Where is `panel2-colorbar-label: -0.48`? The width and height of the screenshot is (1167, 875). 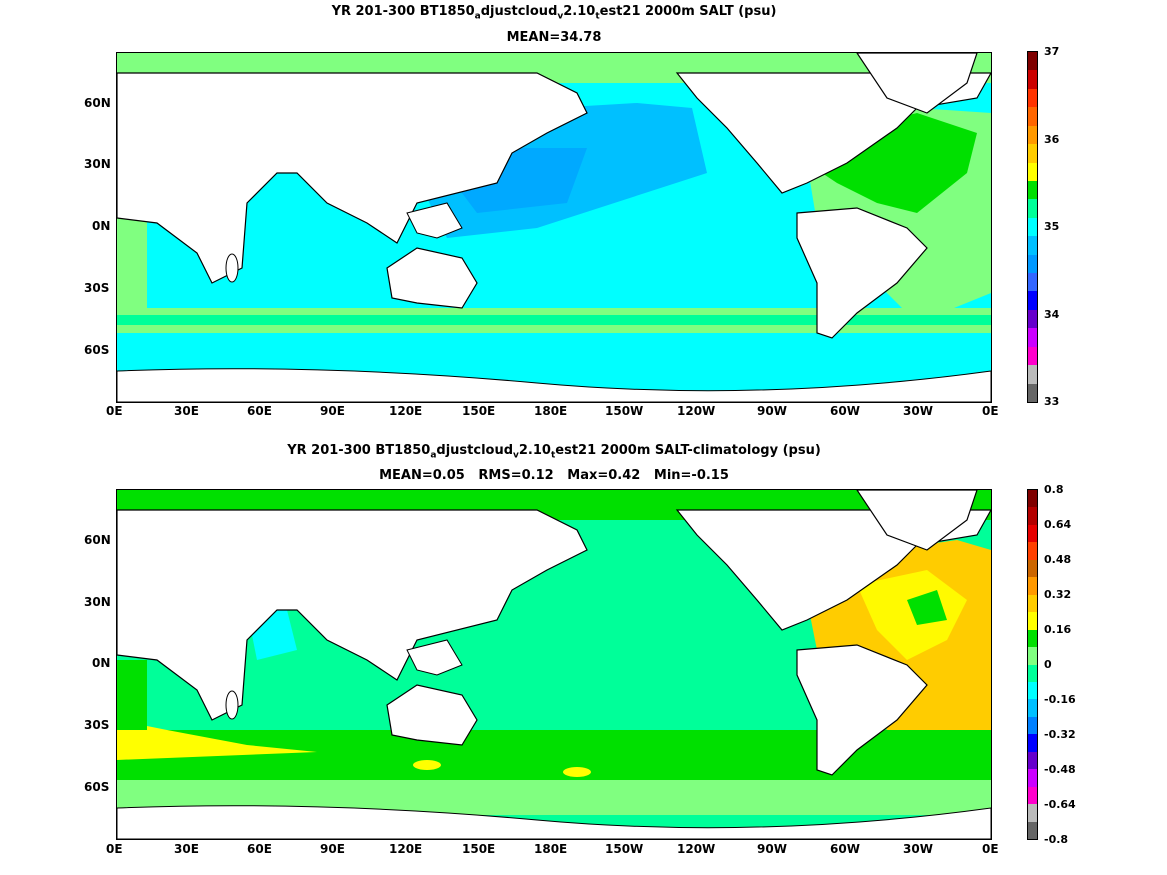
panel2-colorbar-label: -0.48 is located at coordinates (1060, 769).